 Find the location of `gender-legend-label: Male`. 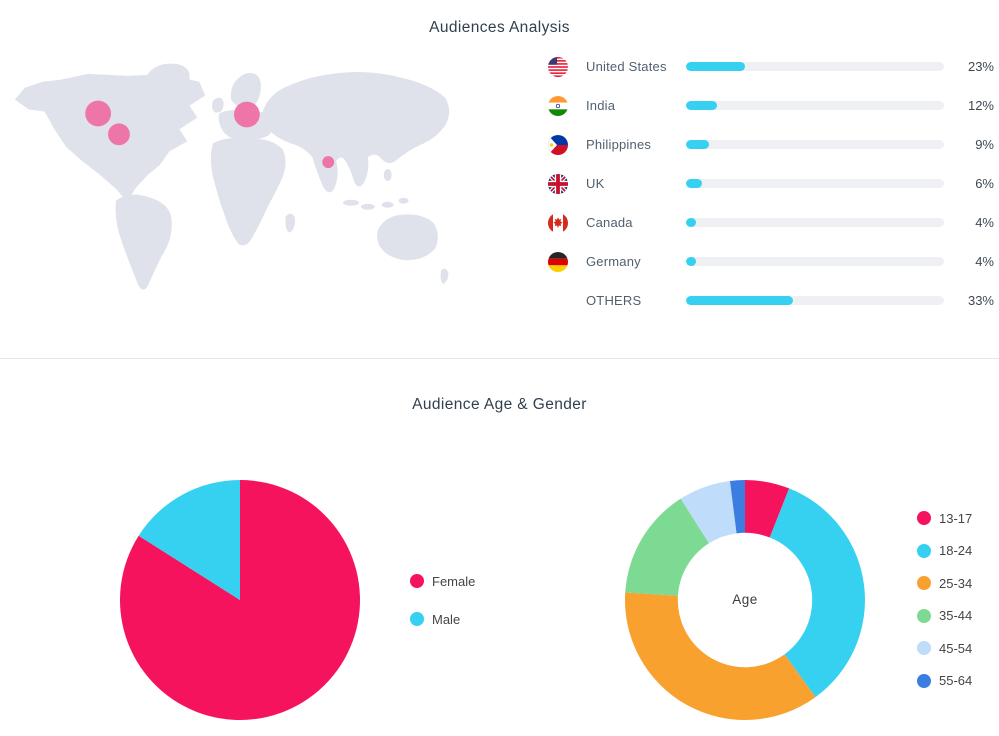

gender-legend-label: Male is located at coordinates (446, 619).